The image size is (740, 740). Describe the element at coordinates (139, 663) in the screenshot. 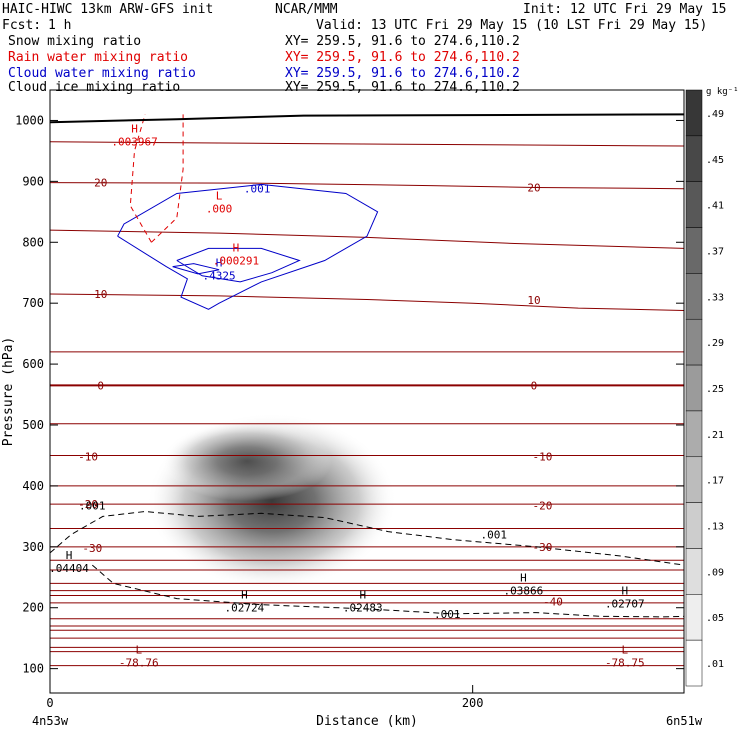

I see `extremum-value: -78.76` at that location.